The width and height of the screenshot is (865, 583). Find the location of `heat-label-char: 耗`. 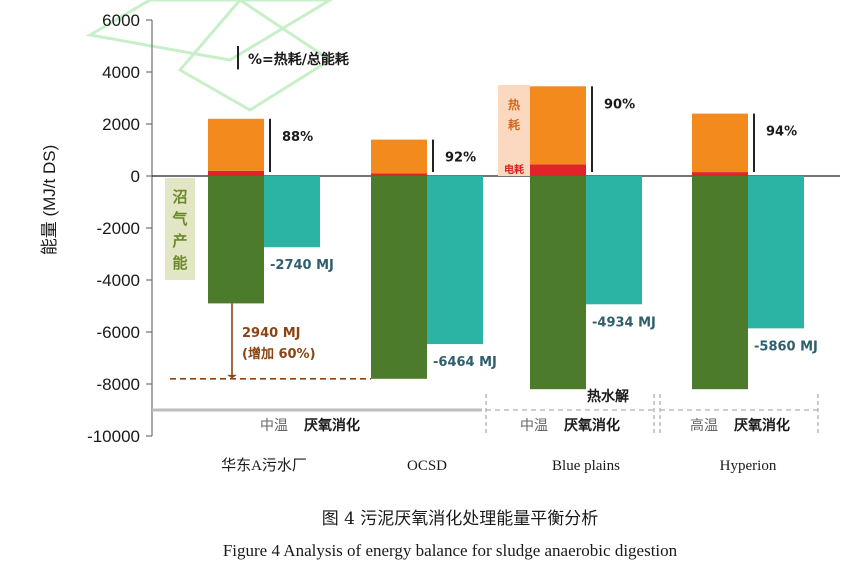

heat-label-char: 耗 is located at coordinates (514, 124).